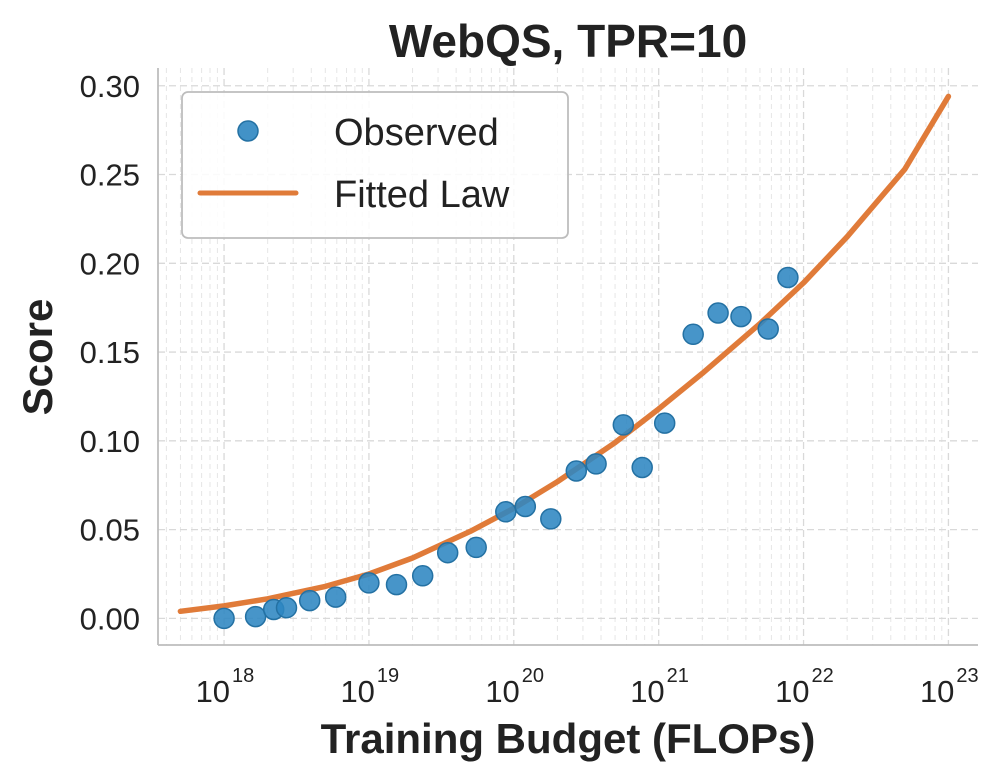 The width and height of the screenshot is (996, 780). What do you see at coordinates (416, 133) in the screenshot?
I see `legend-observed-label: Observed` at bounding box center [416, 133].